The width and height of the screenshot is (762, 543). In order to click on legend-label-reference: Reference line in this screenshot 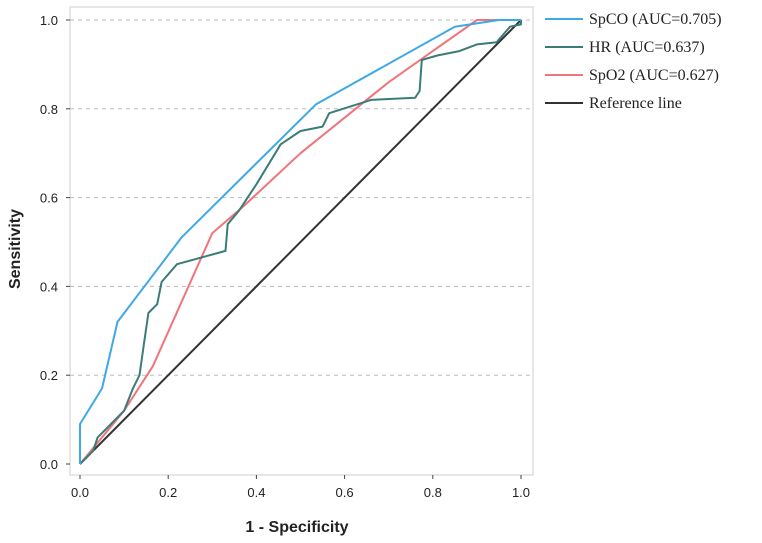, I will do `click(635, 103)`.